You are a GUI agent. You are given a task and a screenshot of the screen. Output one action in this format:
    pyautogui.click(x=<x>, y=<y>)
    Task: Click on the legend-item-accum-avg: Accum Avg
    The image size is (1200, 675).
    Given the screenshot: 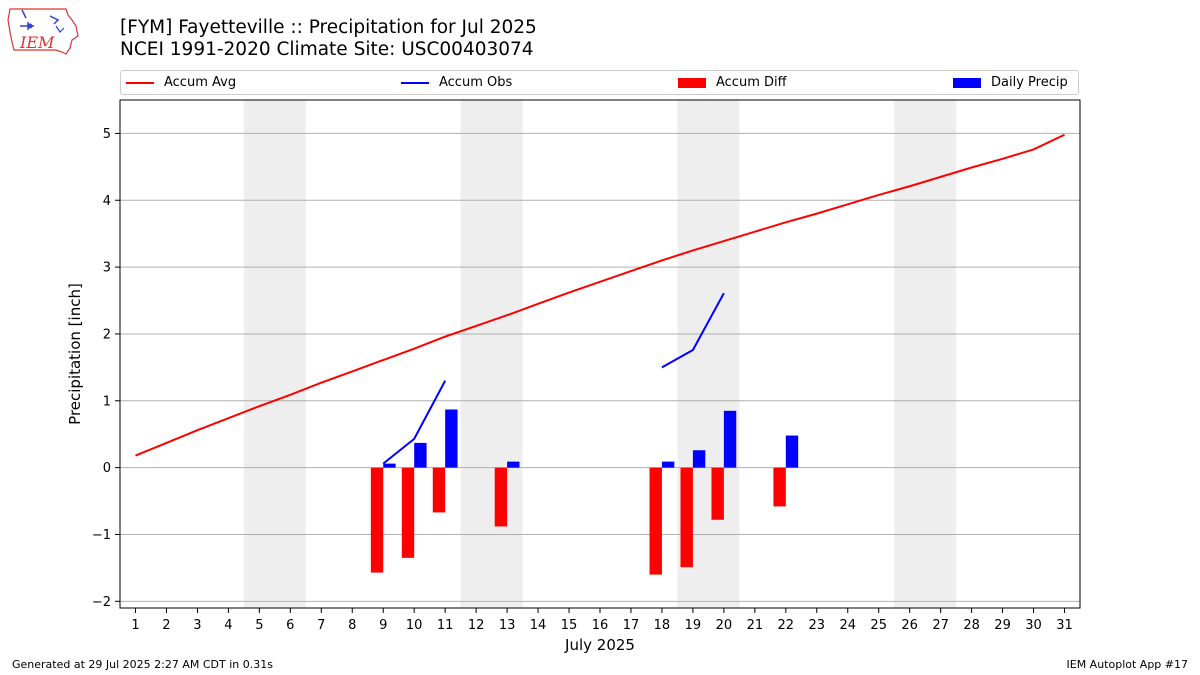 What is the action you would take?
    pyautogui.click(x=181, y=82)
    